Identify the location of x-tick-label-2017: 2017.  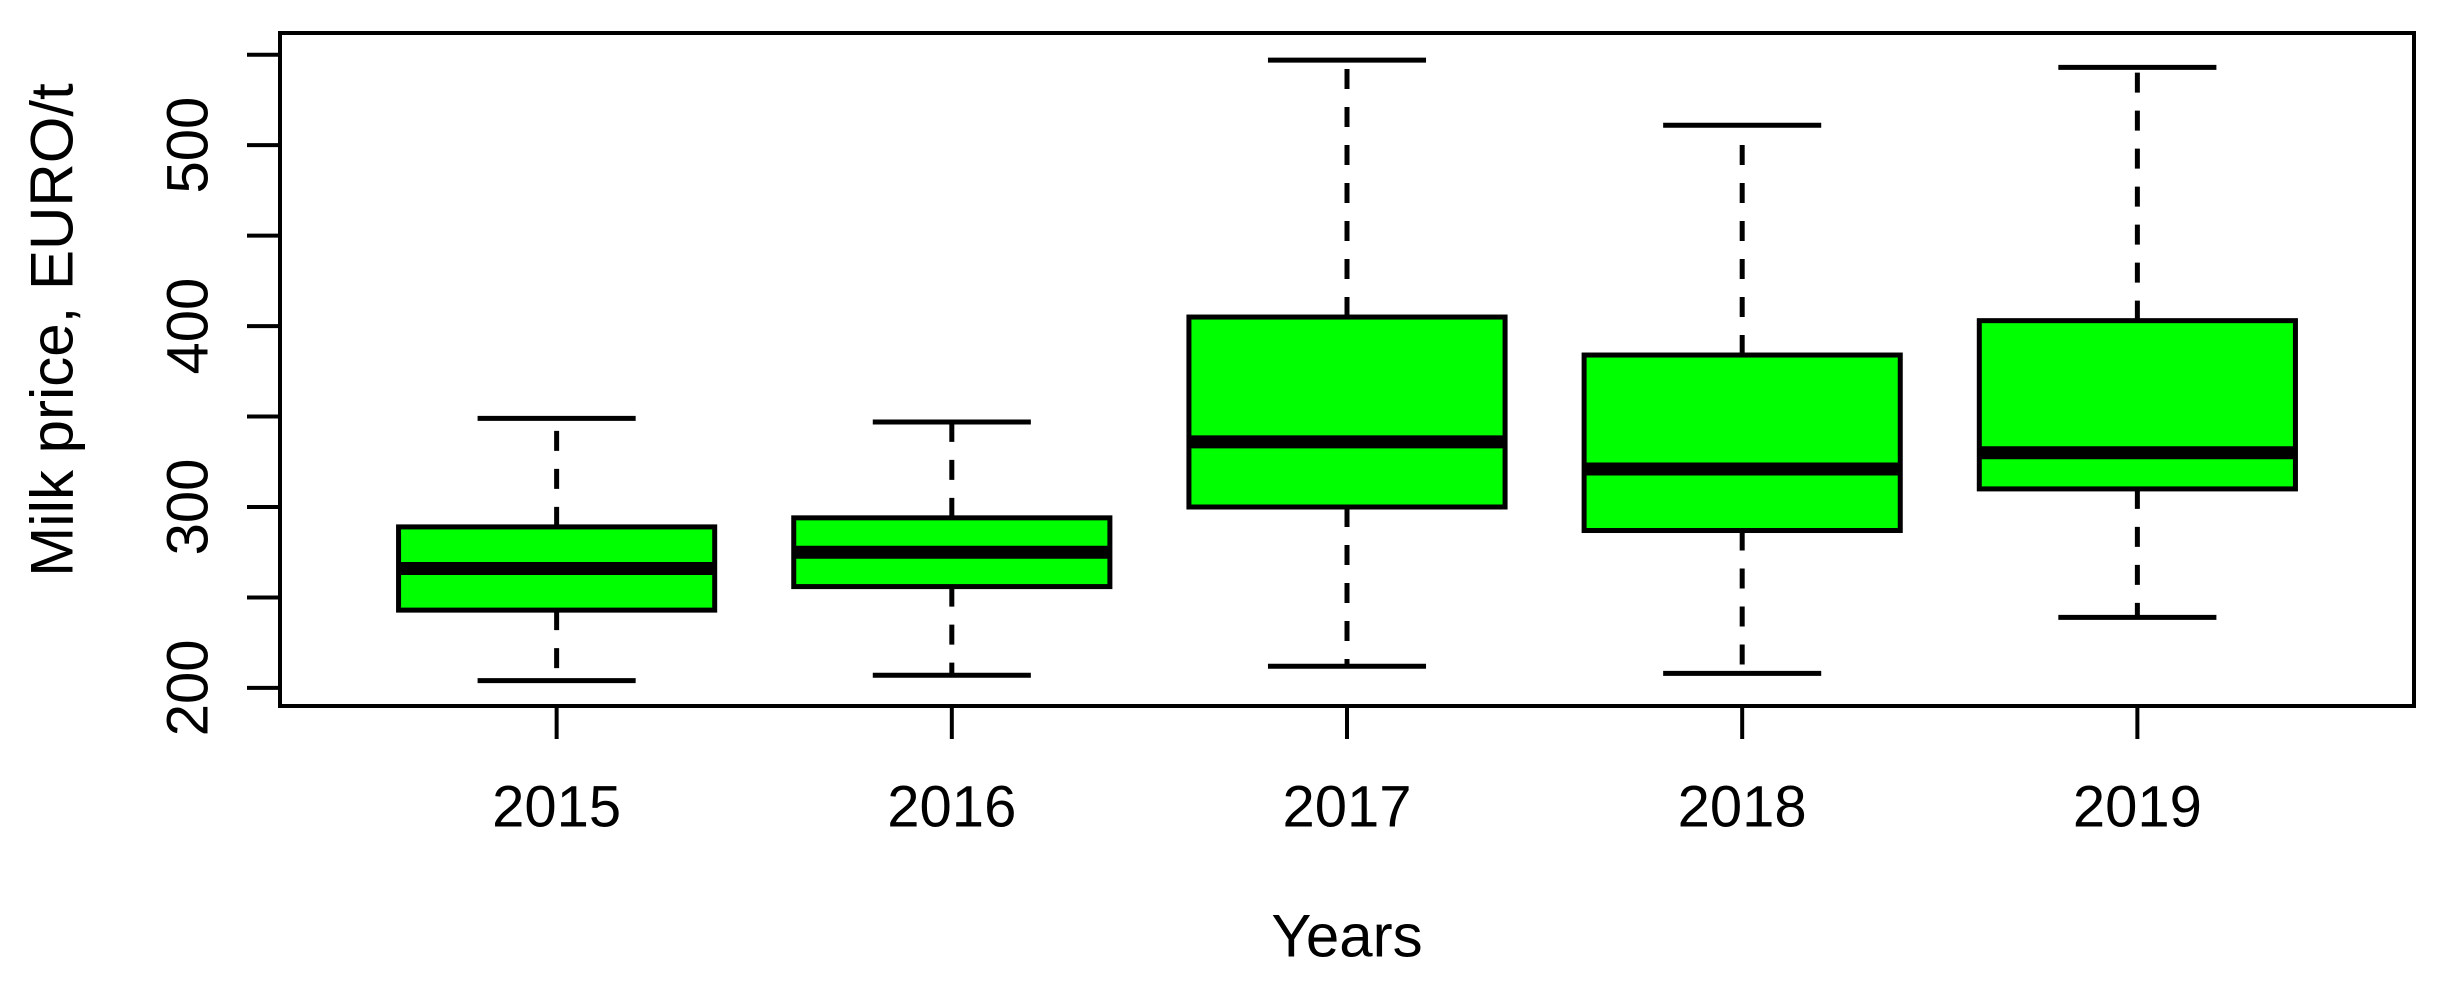
(1346, 807).